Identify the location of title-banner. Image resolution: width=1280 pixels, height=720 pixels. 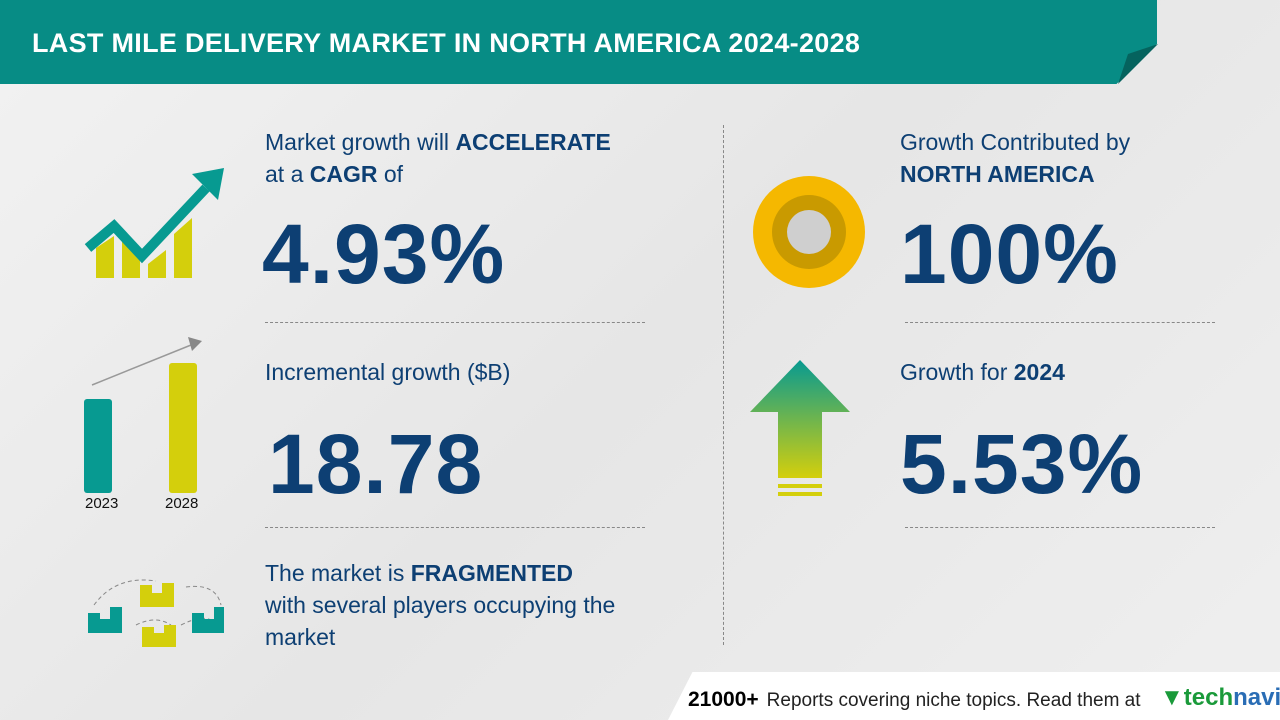
(578, 42).